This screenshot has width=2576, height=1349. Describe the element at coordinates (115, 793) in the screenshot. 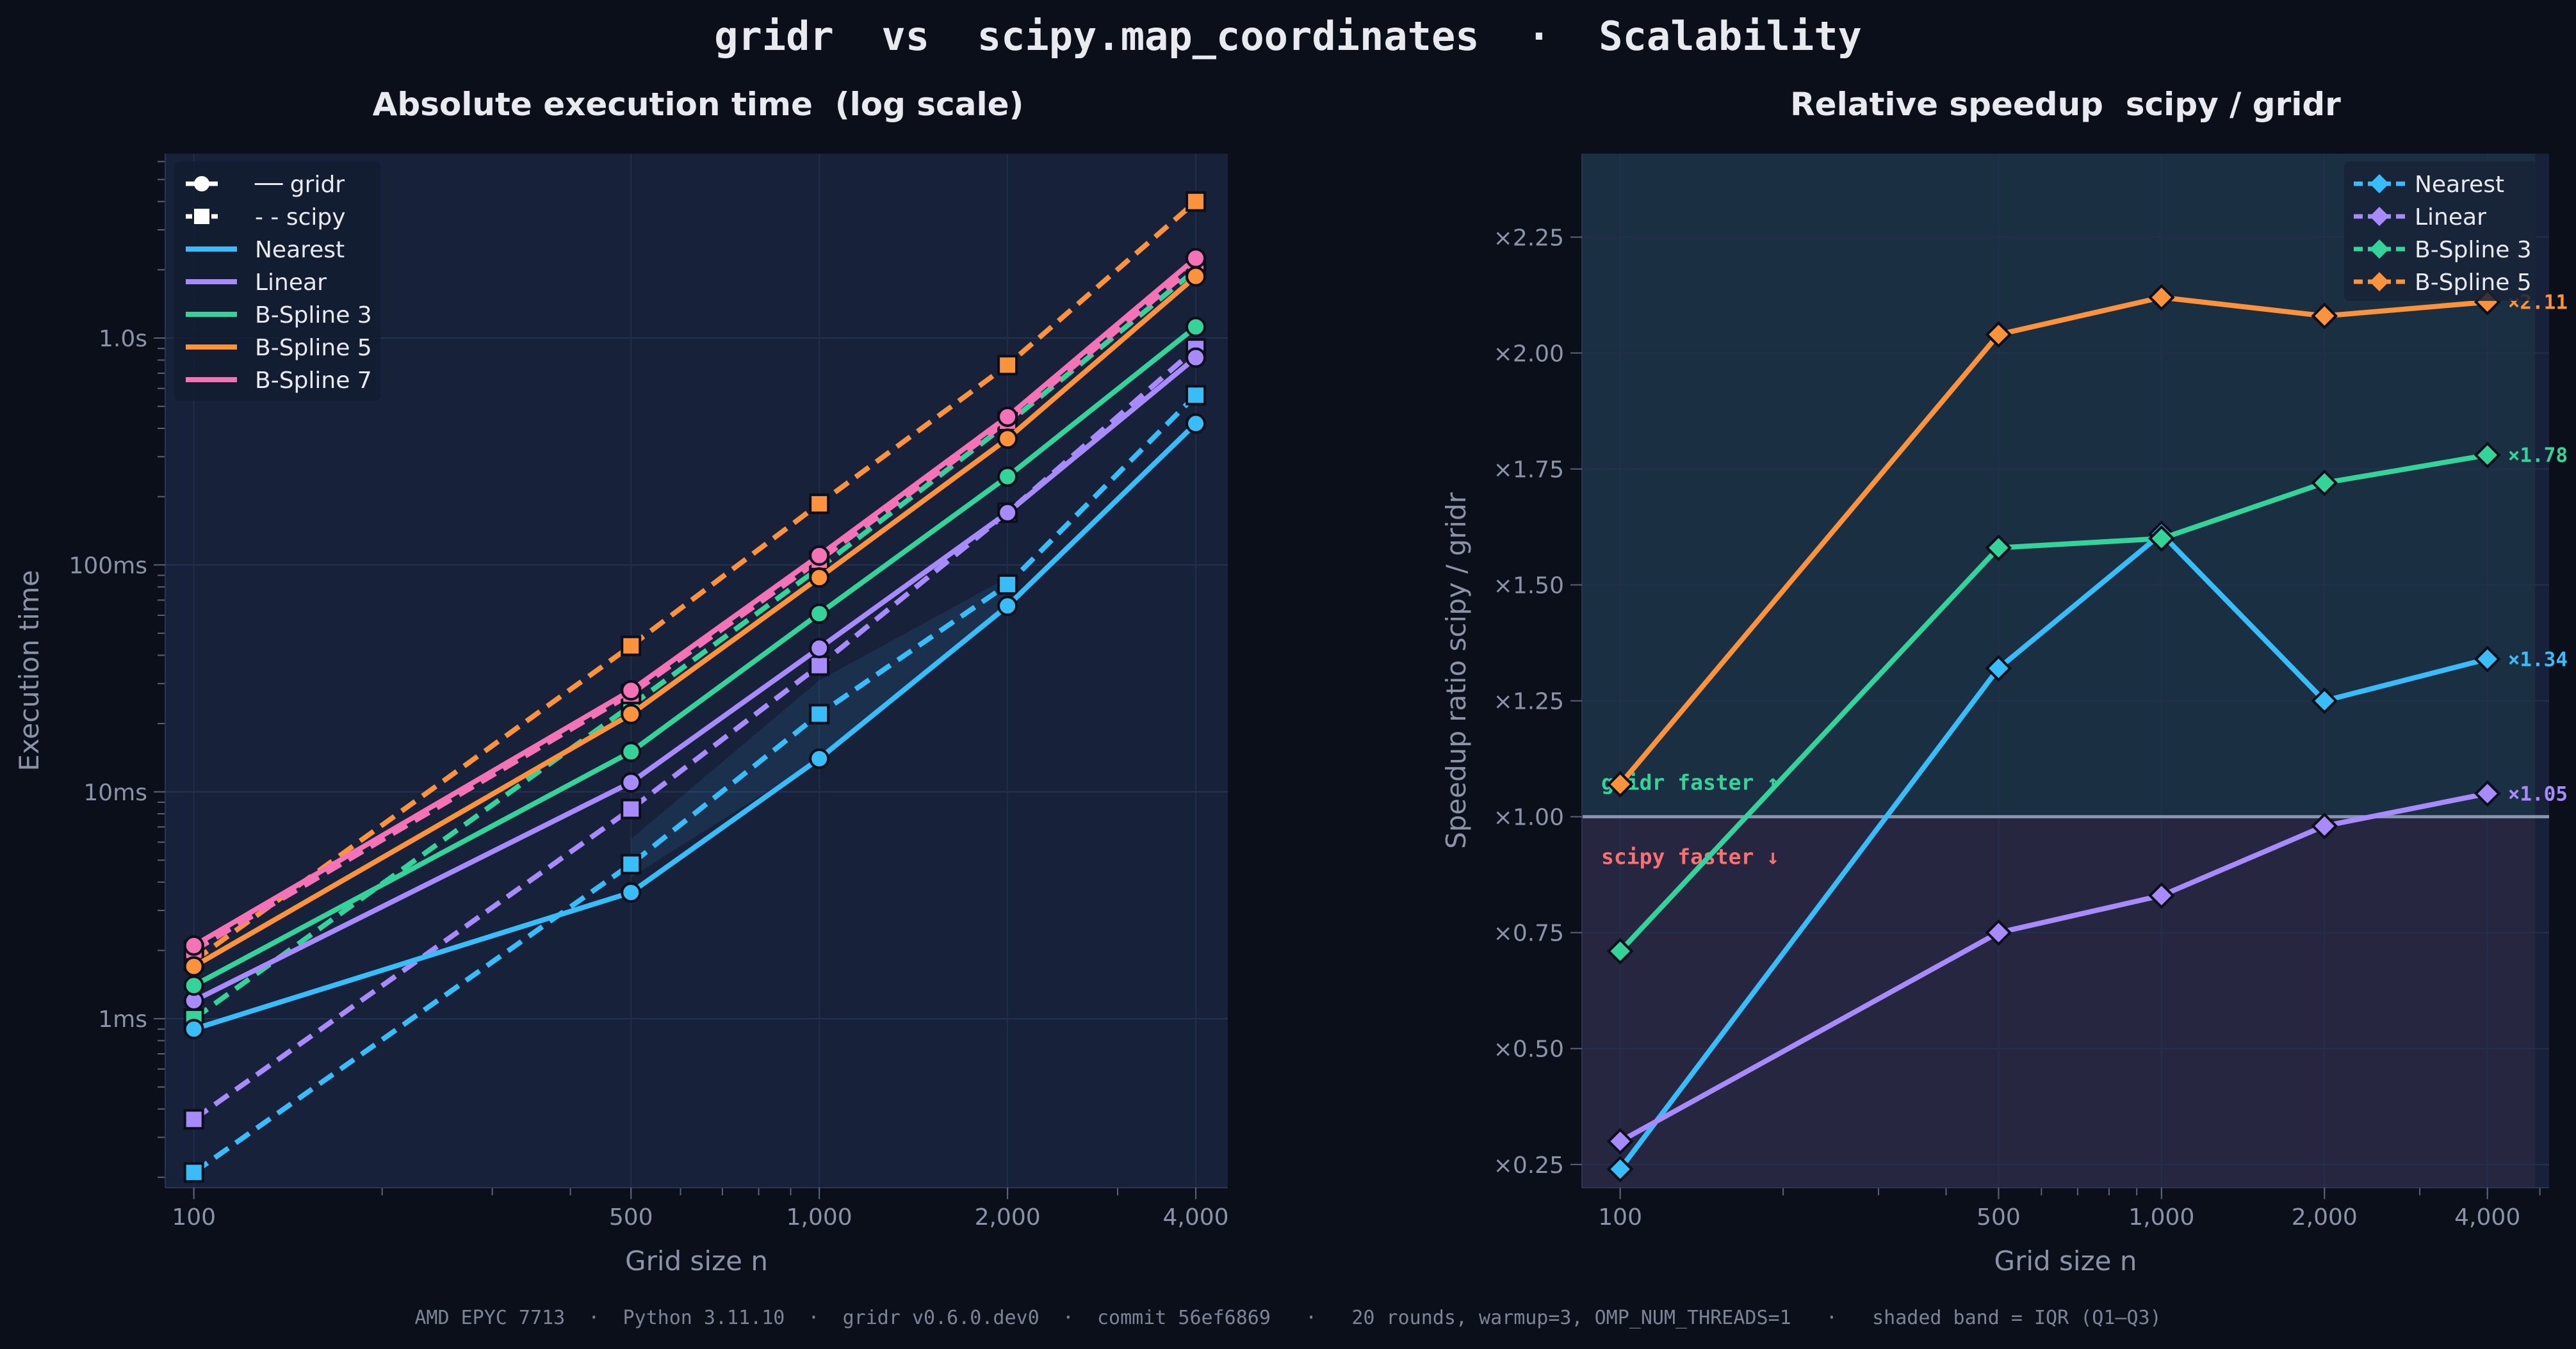

I see `y-tick-label: 10ms` at that location.